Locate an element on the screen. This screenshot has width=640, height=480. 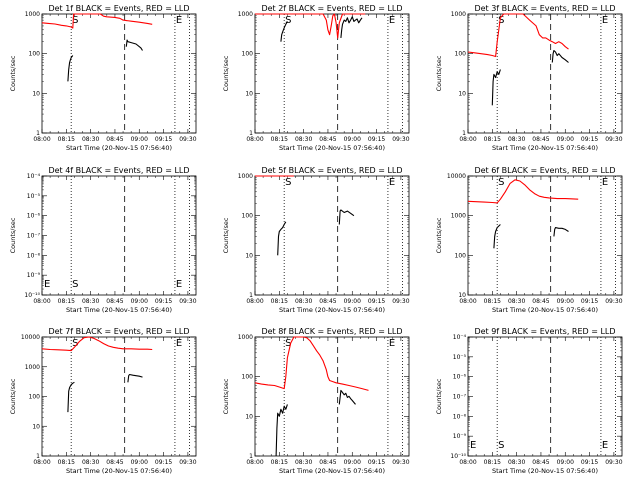
y-tick-label: 10000 is located at coordinates (456, 176).